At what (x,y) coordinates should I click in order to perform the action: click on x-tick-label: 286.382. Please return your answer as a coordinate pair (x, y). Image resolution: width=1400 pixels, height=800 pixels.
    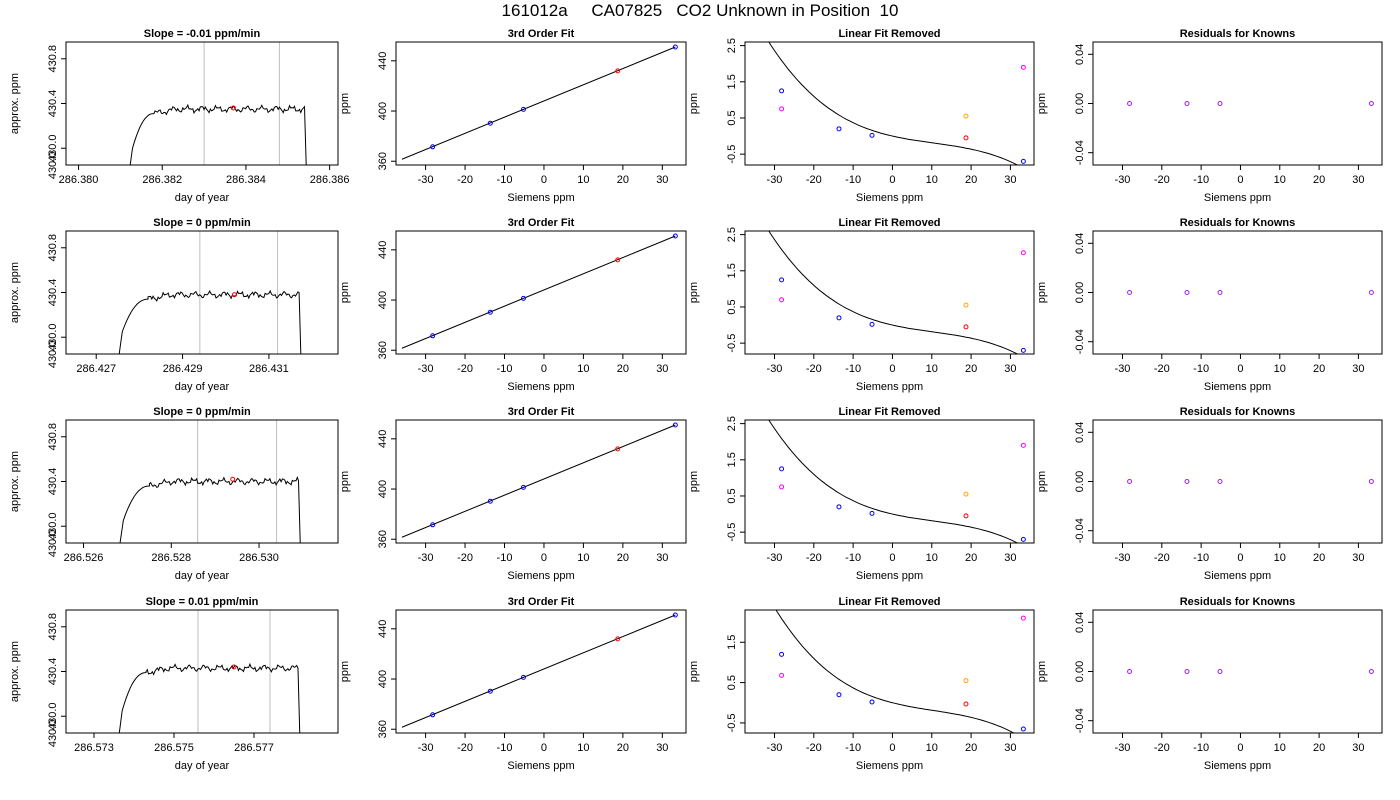
    Looking at the image, I should click on (162, 180).